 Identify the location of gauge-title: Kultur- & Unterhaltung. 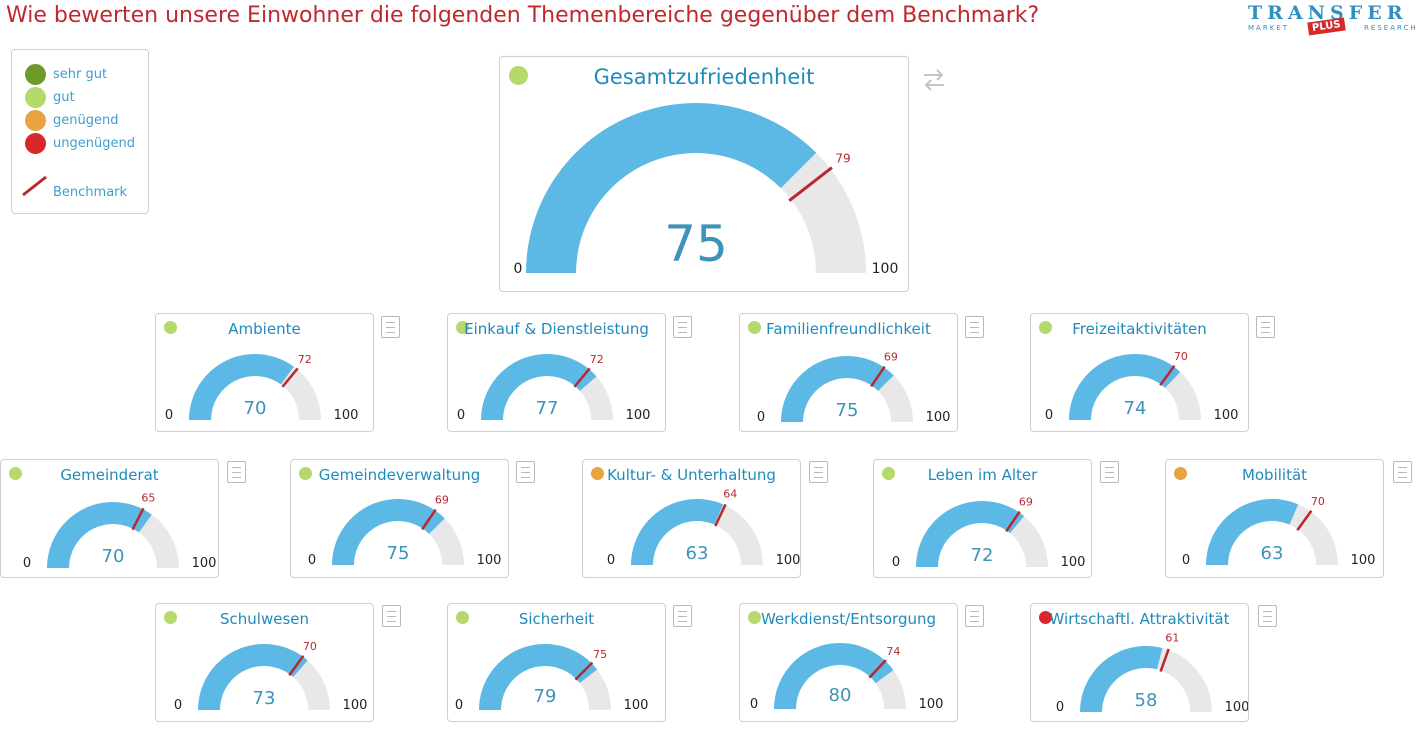
(691, 475).